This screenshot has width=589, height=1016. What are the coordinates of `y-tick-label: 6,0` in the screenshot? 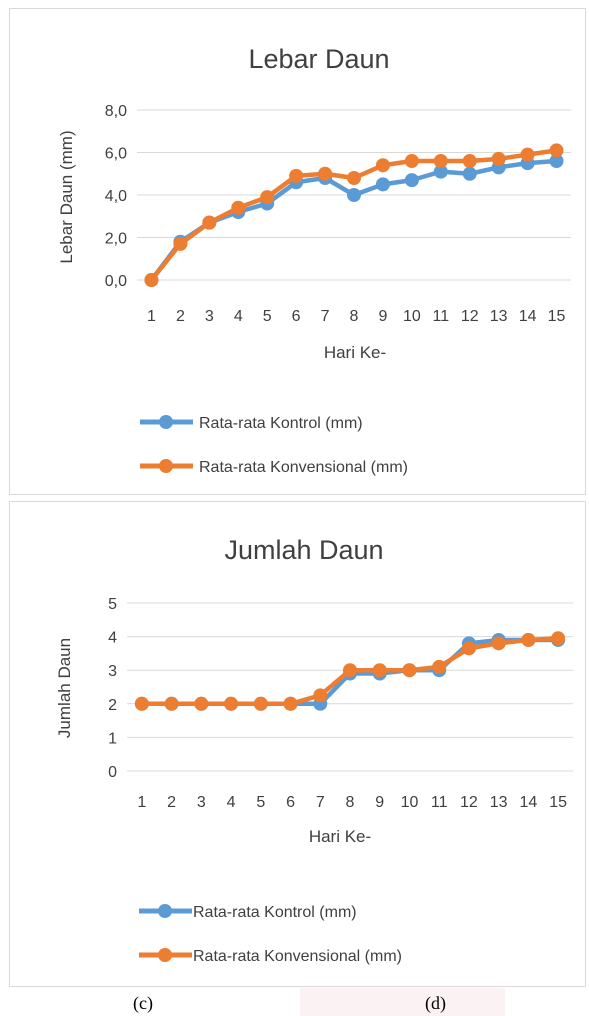 It's located at (116, 154).